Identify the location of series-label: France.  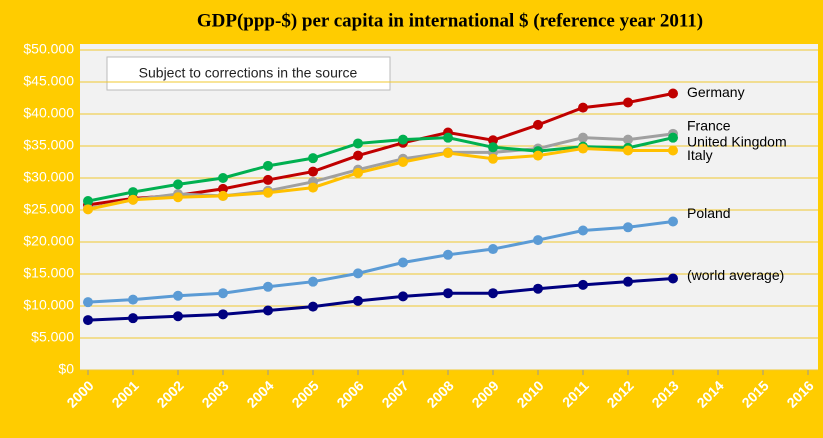
(709, 126).